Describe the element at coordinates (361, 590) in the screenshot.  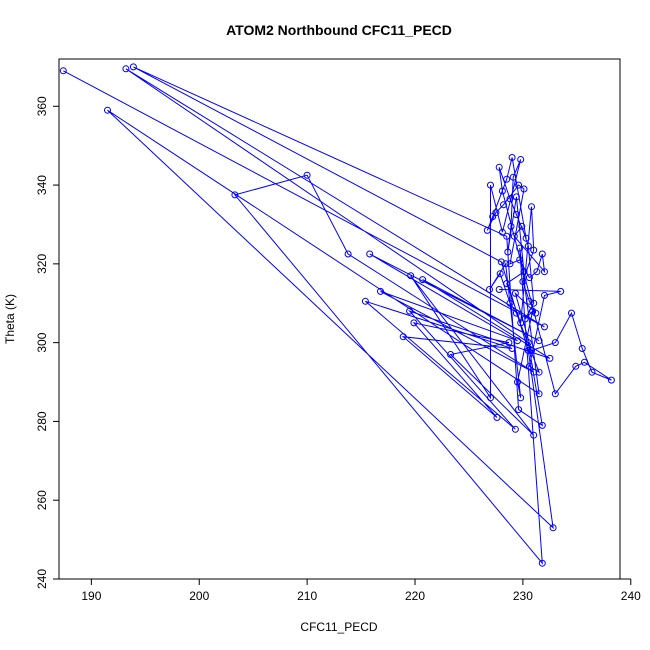
I see `x-axis: 190 200 210 220 230 240` at that location.